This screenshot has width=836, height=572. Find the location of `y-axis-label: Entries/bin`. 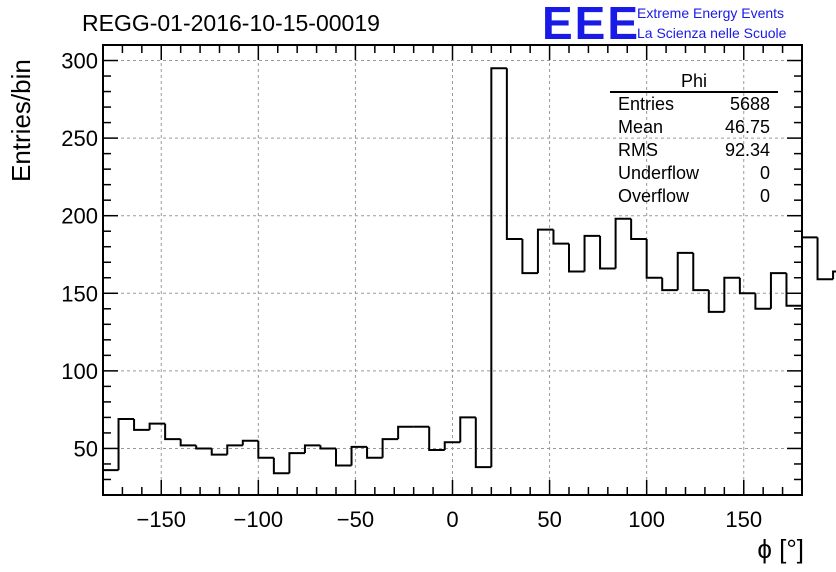

y-axis-label: Entries/bin is located at coordinates (21, 120).